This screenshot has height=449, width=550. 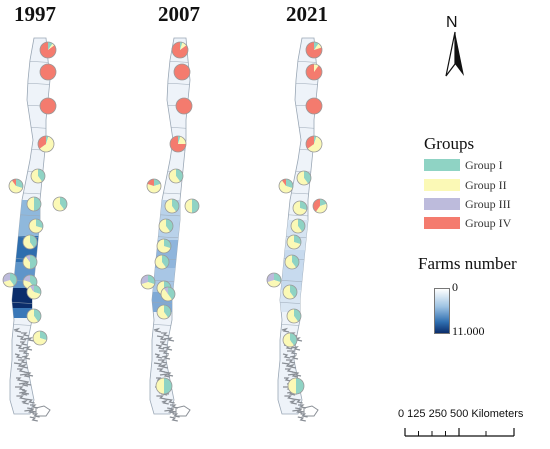 I want to click on year-title-1997: 1997, so click(x=35, y=14).